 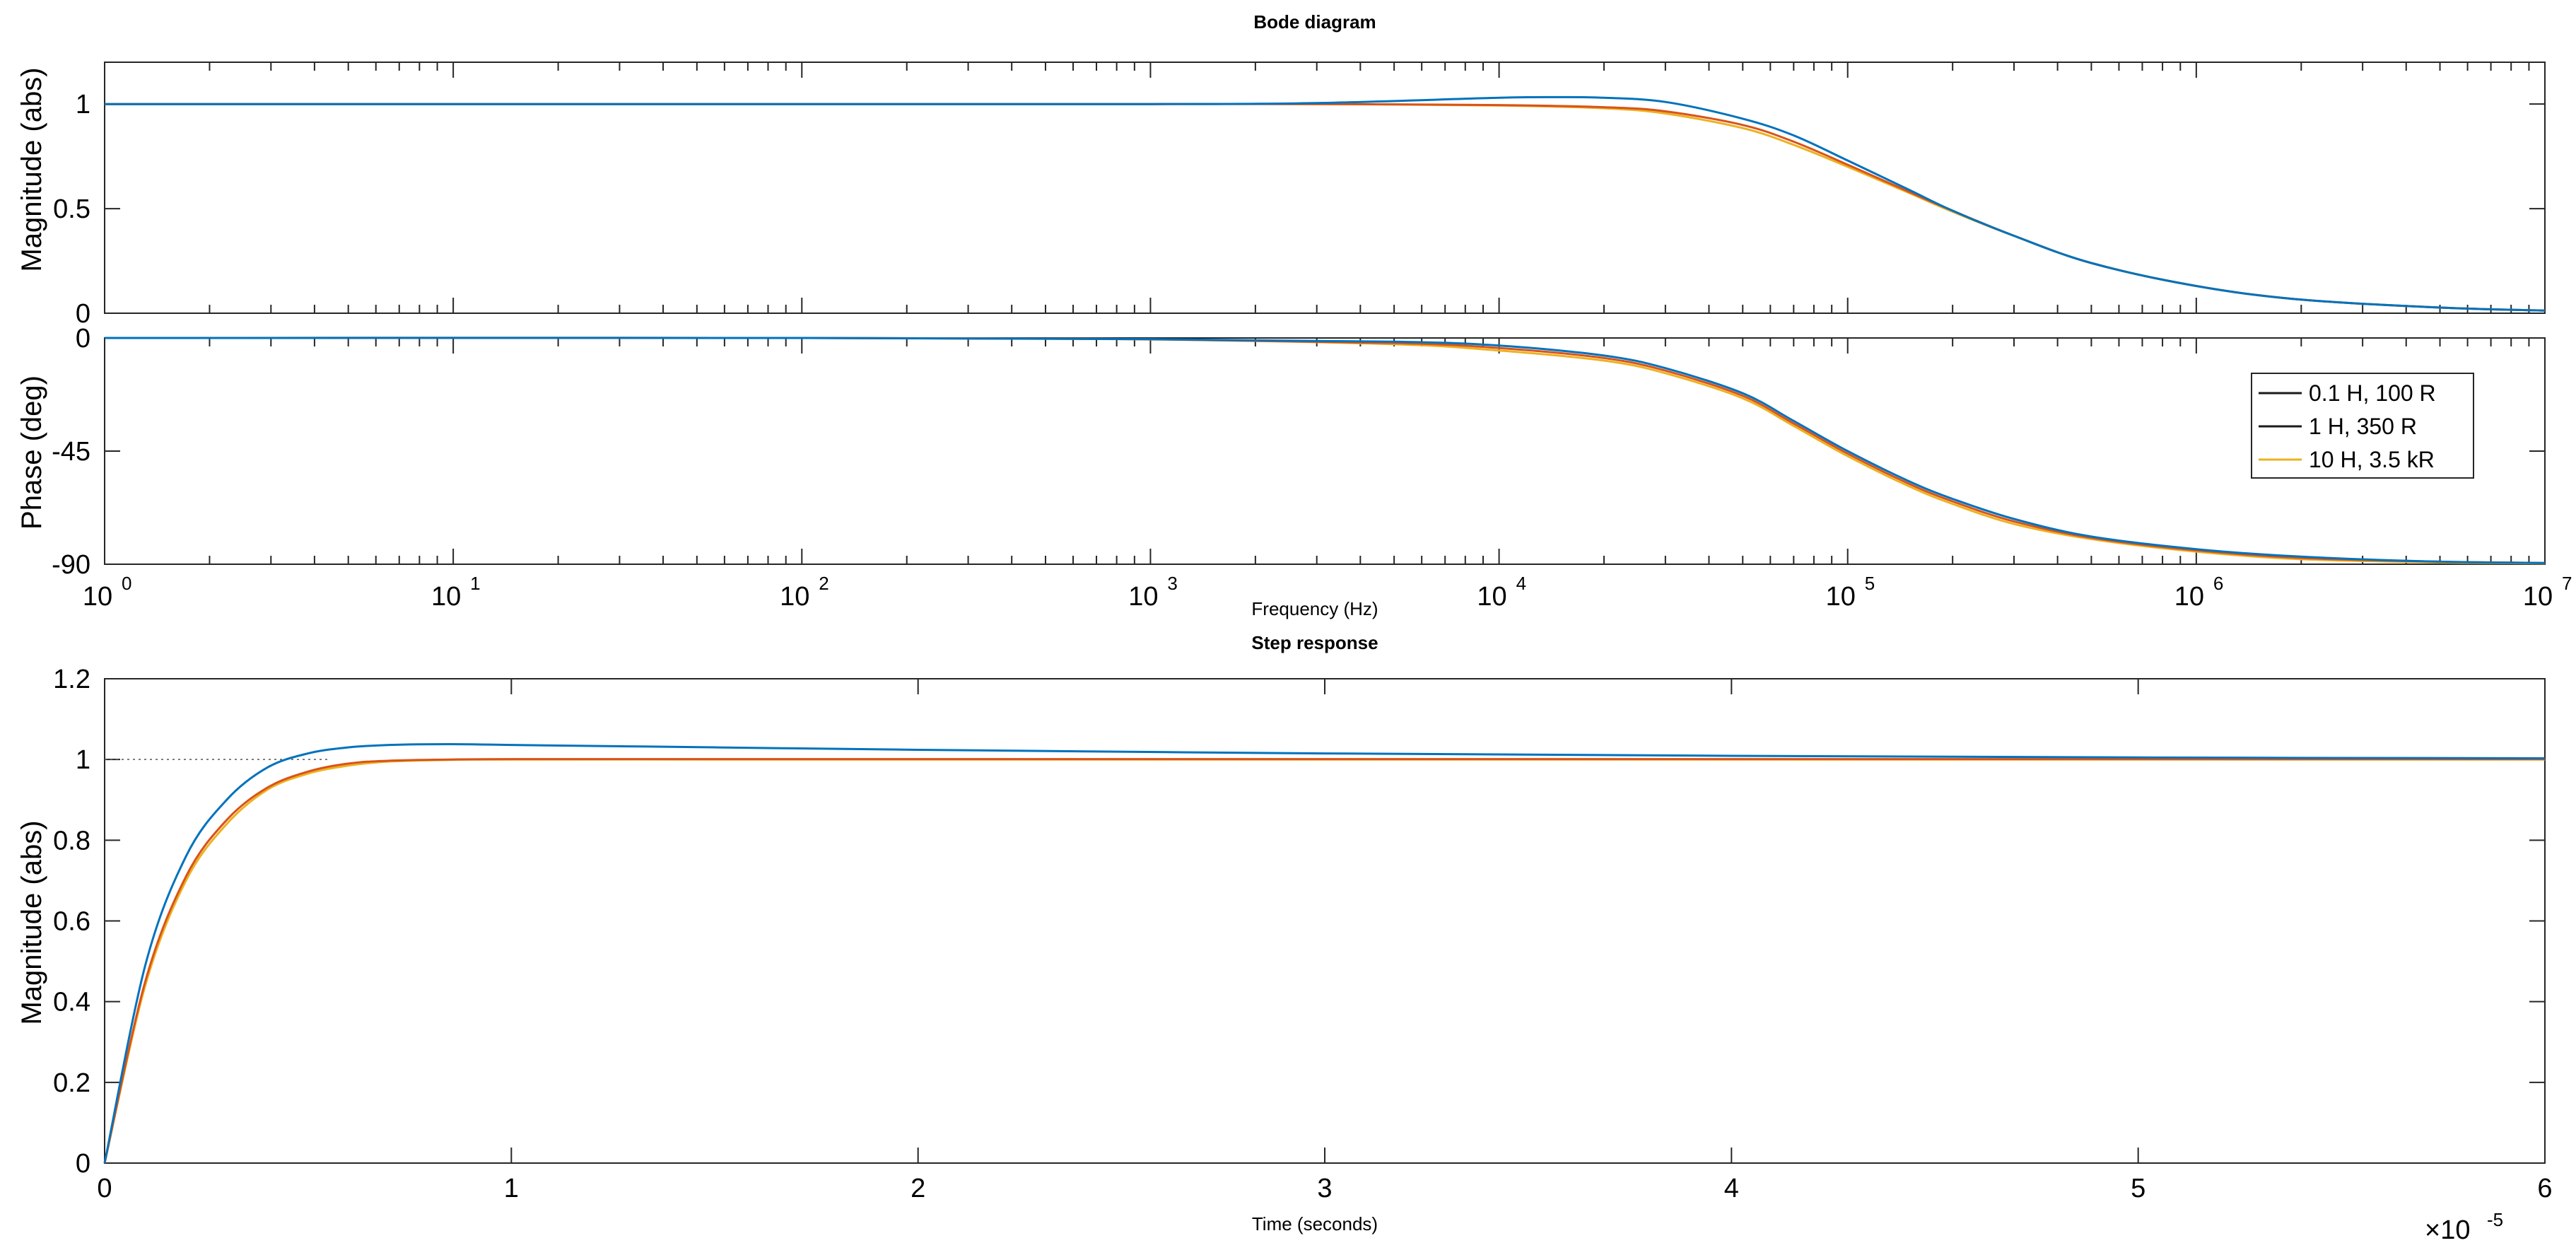 I want to click on step-title: Step response, so click(x=1314, y=642).